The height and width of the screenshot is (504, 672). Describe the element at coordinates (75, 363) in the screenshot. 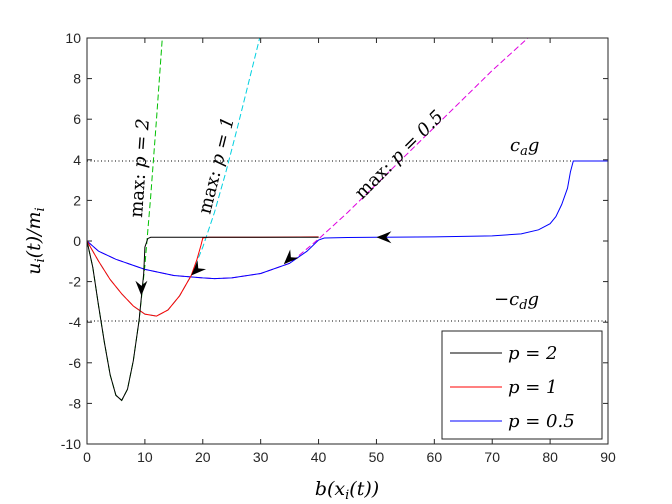

I see `y-tick-label: -6` at that location.